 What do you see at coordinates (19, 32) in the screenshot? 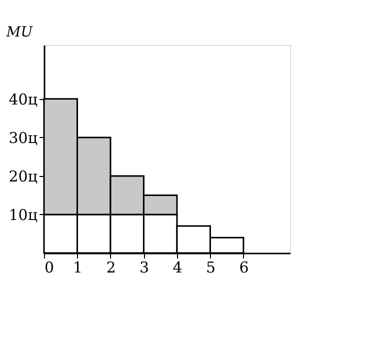
I see `y-axis-title: MU` at bounding box center [19, 32].